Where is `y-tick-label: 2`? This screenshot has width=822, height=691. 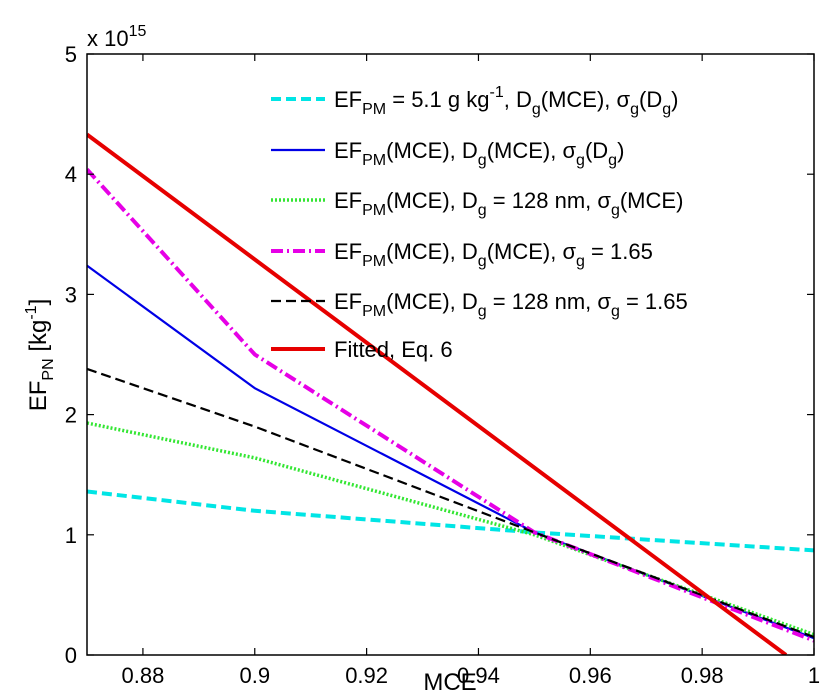 y-tick-label: 2 is located at coordinates (71, 415).